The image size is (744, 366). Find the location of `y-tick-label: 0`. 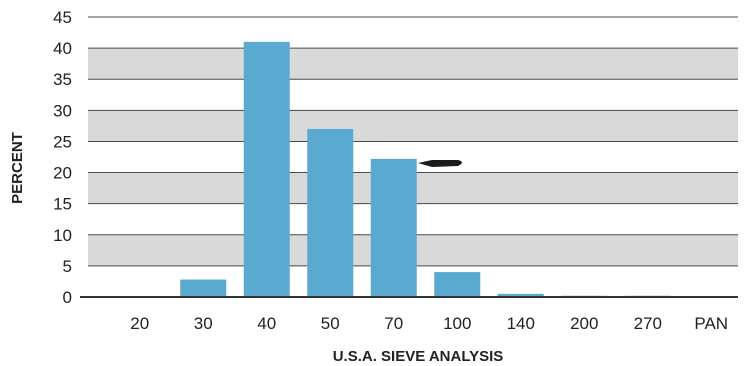

y-tick-label: 0 is located at coordinates (67, 297).